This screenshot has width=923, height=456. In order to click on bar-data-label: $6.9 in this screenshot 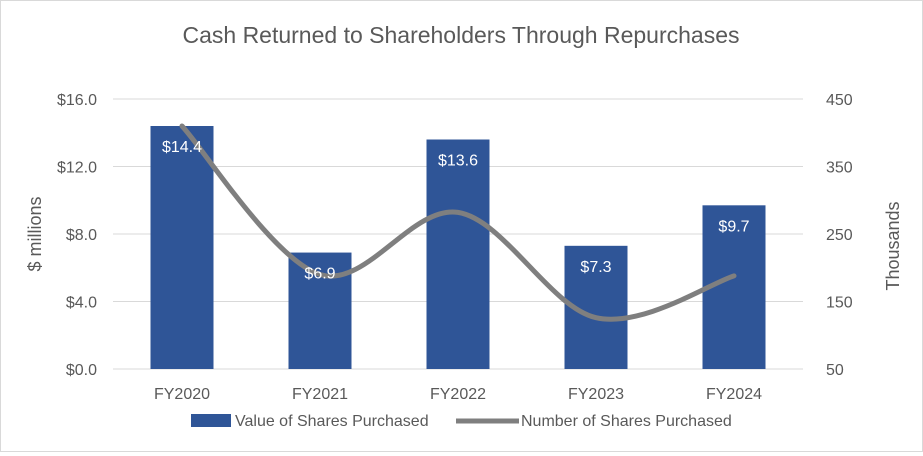, I will do `click(319, 274)`.